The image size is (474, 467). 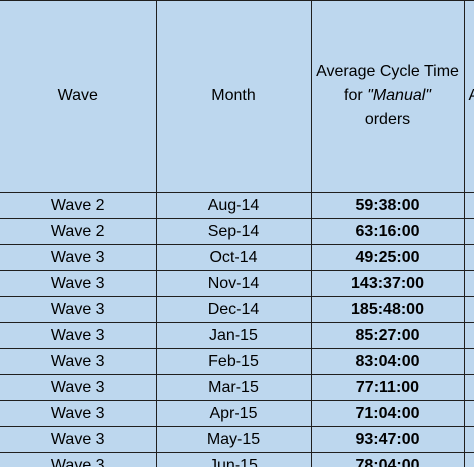 I want to click on table-row: Wave 3 Oct-14 49:25:00, so click(x=237, y=257).